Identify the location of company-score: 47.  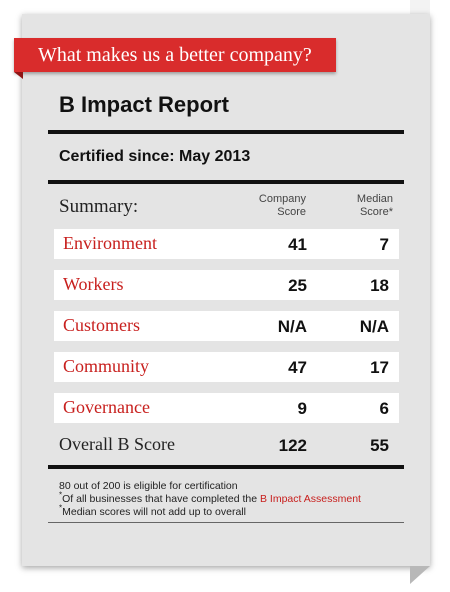
(297, 367).